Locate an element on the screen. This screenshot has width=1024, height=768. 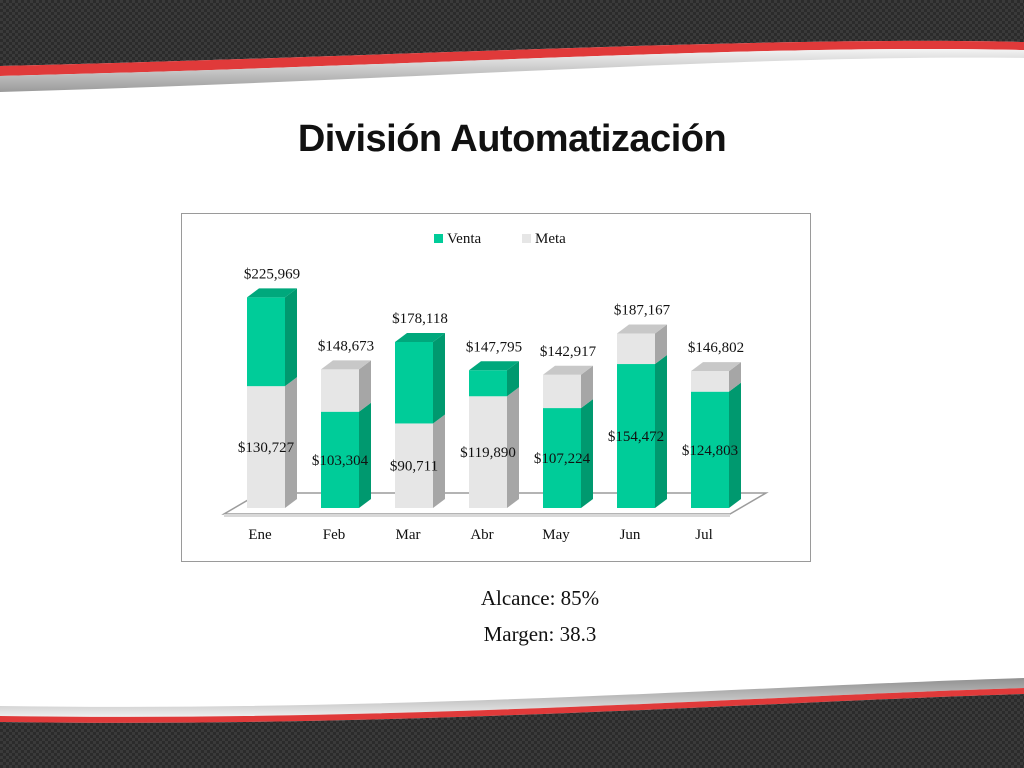
bar-top-jun is located at coordinates (642, 329).